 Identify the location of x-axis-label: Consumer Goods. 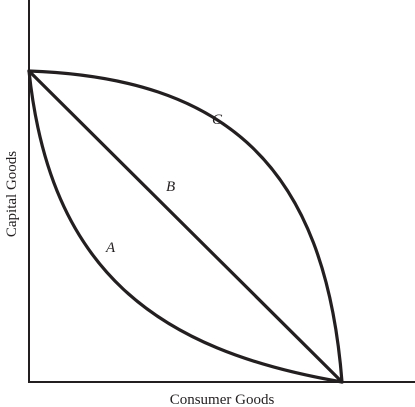
(222, 399).